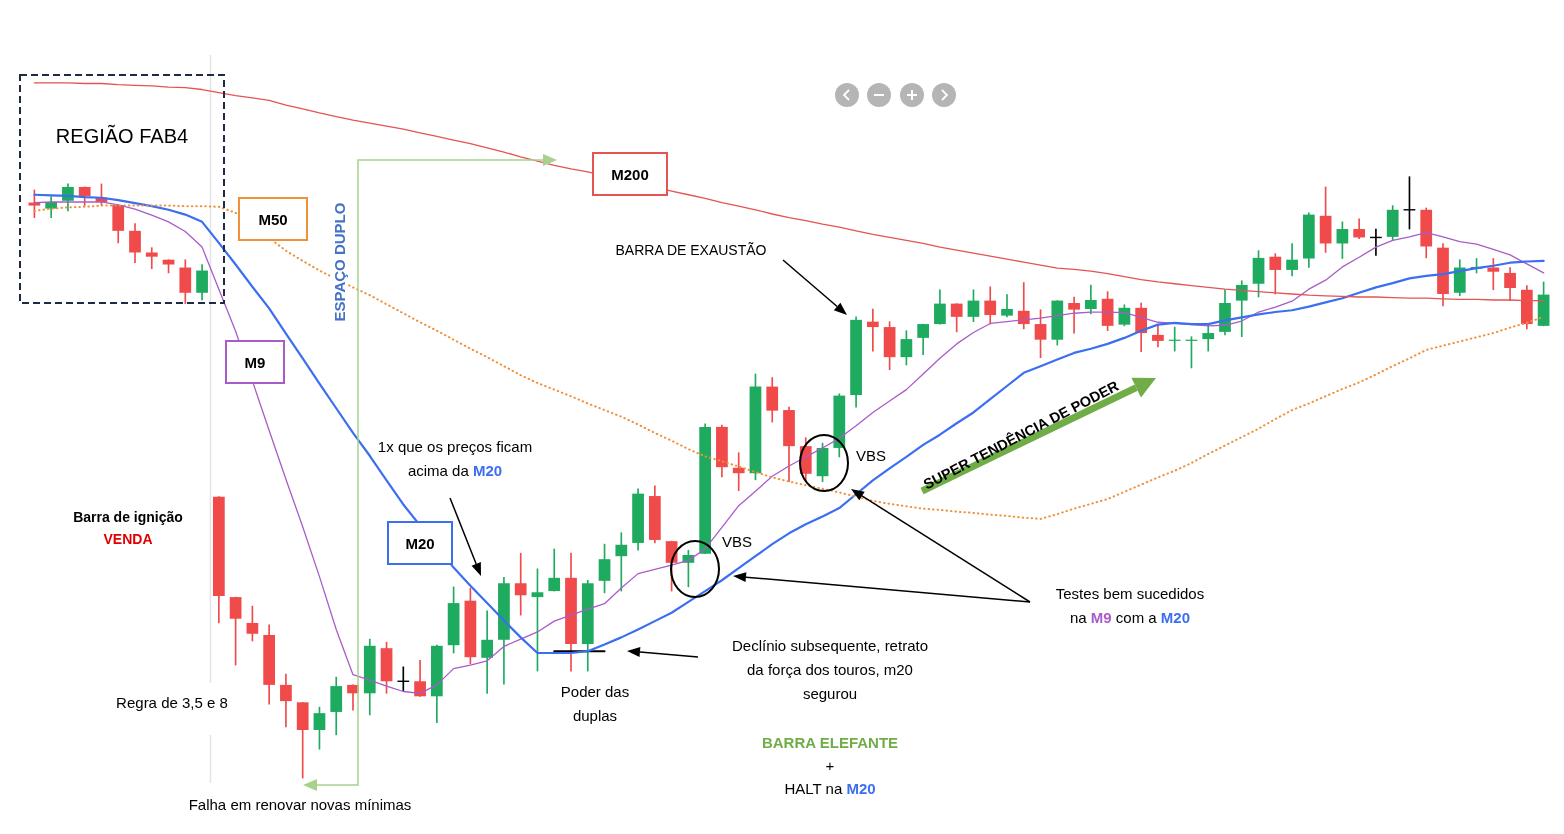 Image resolution: width=1564 pixels, height=834 pixels. What do you see at coordinates (1130, 605) in the screenshot?
I see `text: Testes bem sucedidos na M9 com a M20` at bounding box center [1130, 605].